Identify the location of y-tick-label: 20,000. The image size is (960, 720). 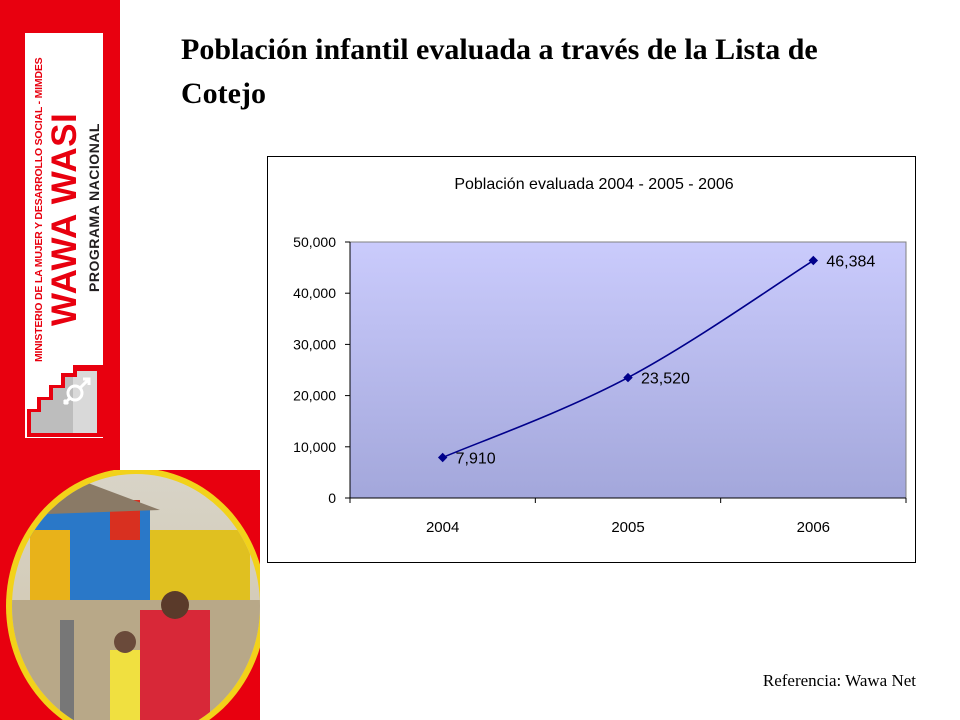
(314, 396).